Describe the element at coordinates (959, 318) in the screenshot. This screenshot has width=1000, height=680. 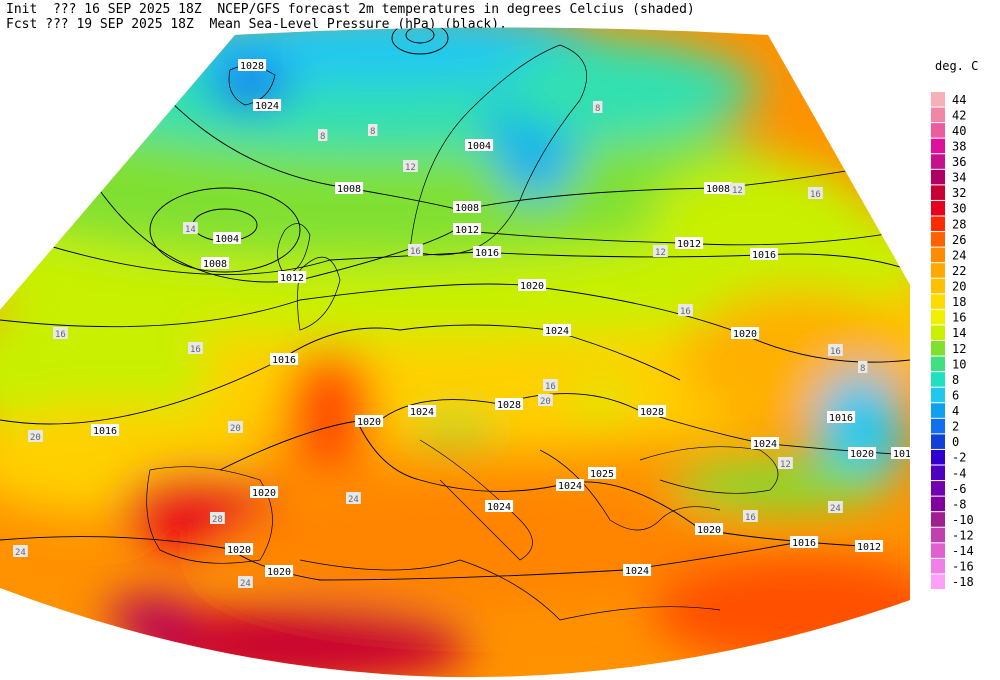
I see `legend-label: 16` at that location.